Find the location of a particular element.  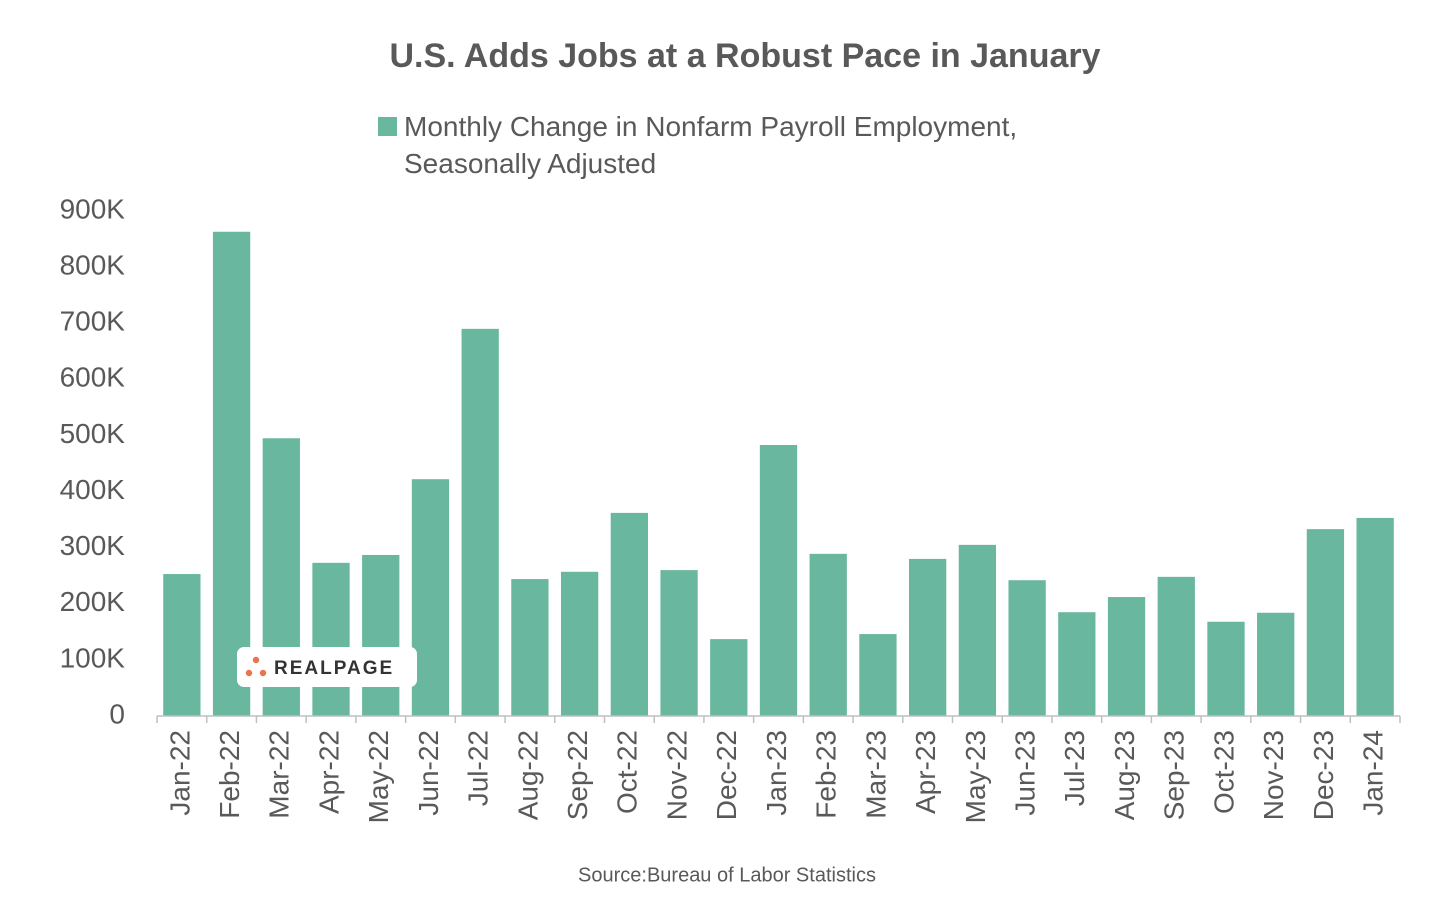

source: Source:Bureau of Labor Statistics is located at coordinates (727, 875).